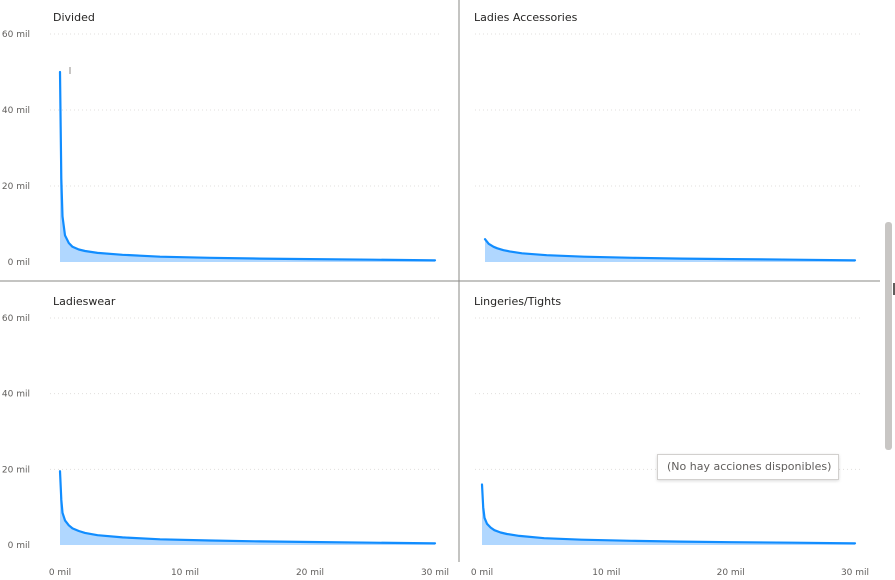 The image size is (895, 580). What do you see at coordinates (526, 17) in the screenshot?
I see `panel-title-1: Ladies Accessories` at bounding box center [526, 17].